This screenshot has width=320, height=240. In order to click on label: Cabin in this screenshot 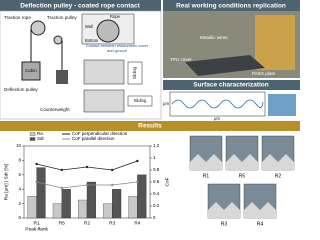, I will do `click(31, 70)`.